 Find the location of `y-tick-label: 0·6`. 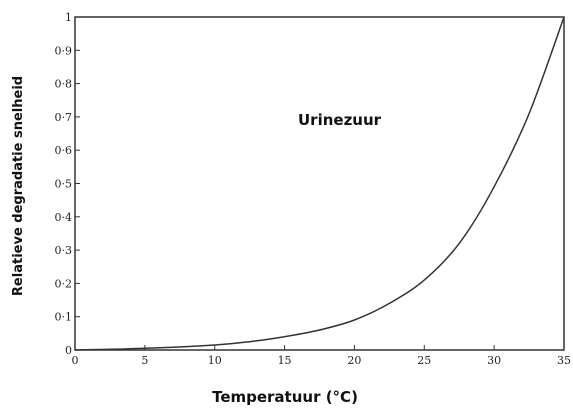

y-tick-label: 0·6 is located at coordinates (64, 150).